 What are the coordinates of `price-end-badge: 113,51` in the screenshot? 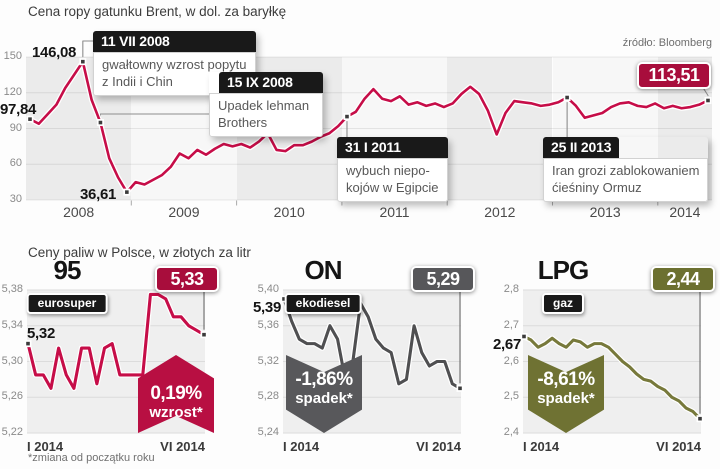 It's located at (674, 75).